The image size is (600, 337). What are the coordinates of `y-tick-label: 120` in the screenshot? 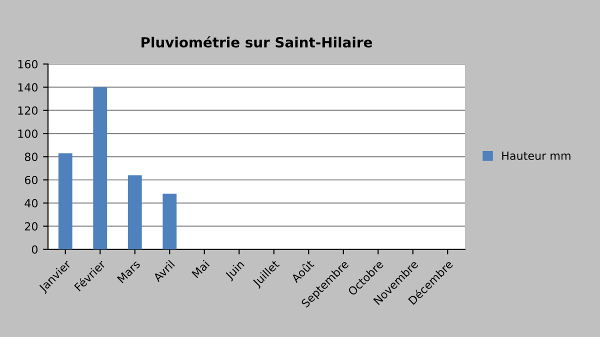 It's located at (28, 110).